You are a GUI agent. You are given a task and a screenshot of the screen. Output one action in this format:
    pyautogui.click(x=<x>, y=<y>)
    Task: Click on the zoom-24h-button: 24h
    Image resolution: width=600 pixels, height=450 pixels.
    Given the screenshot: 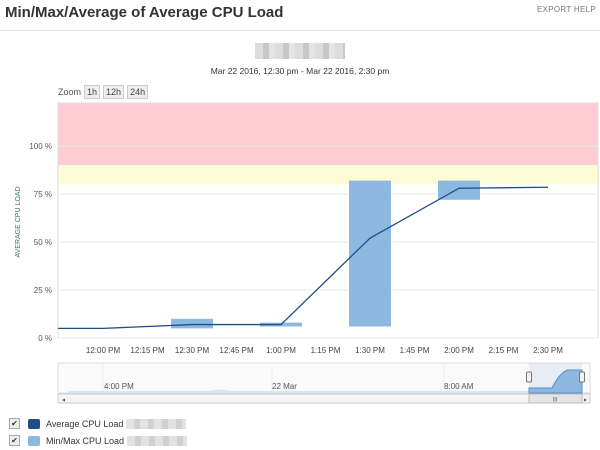 What is the action you would take?
    pyautogui.click(x=138, y=92)
    